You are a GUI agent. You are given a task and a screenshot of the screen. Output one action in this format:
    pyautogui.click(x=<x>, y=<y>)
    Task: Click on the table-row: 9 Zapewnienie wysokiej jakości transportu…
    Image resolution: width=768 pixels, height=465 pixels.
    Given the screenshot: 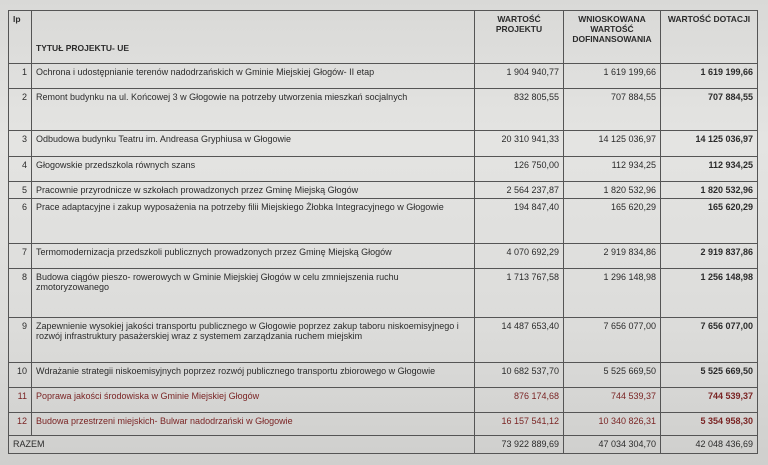 What is the action you would take?
    pyautogui.click(x=383, y=340)
    